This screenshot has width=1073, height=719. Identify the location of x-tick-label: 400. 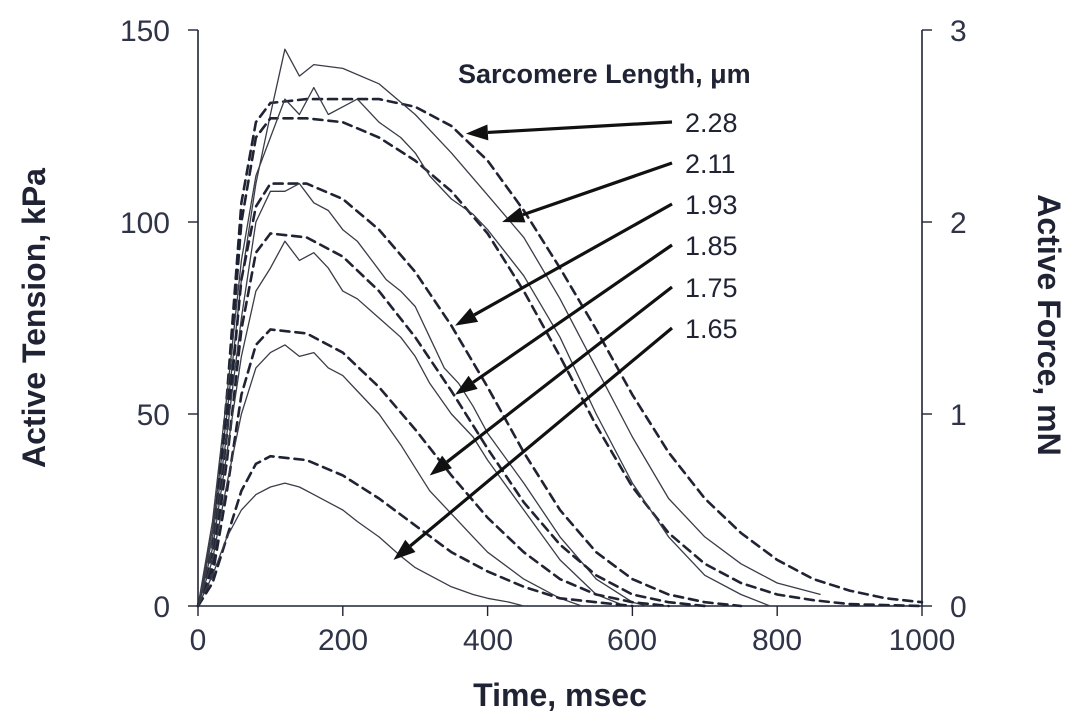
(488, 640).